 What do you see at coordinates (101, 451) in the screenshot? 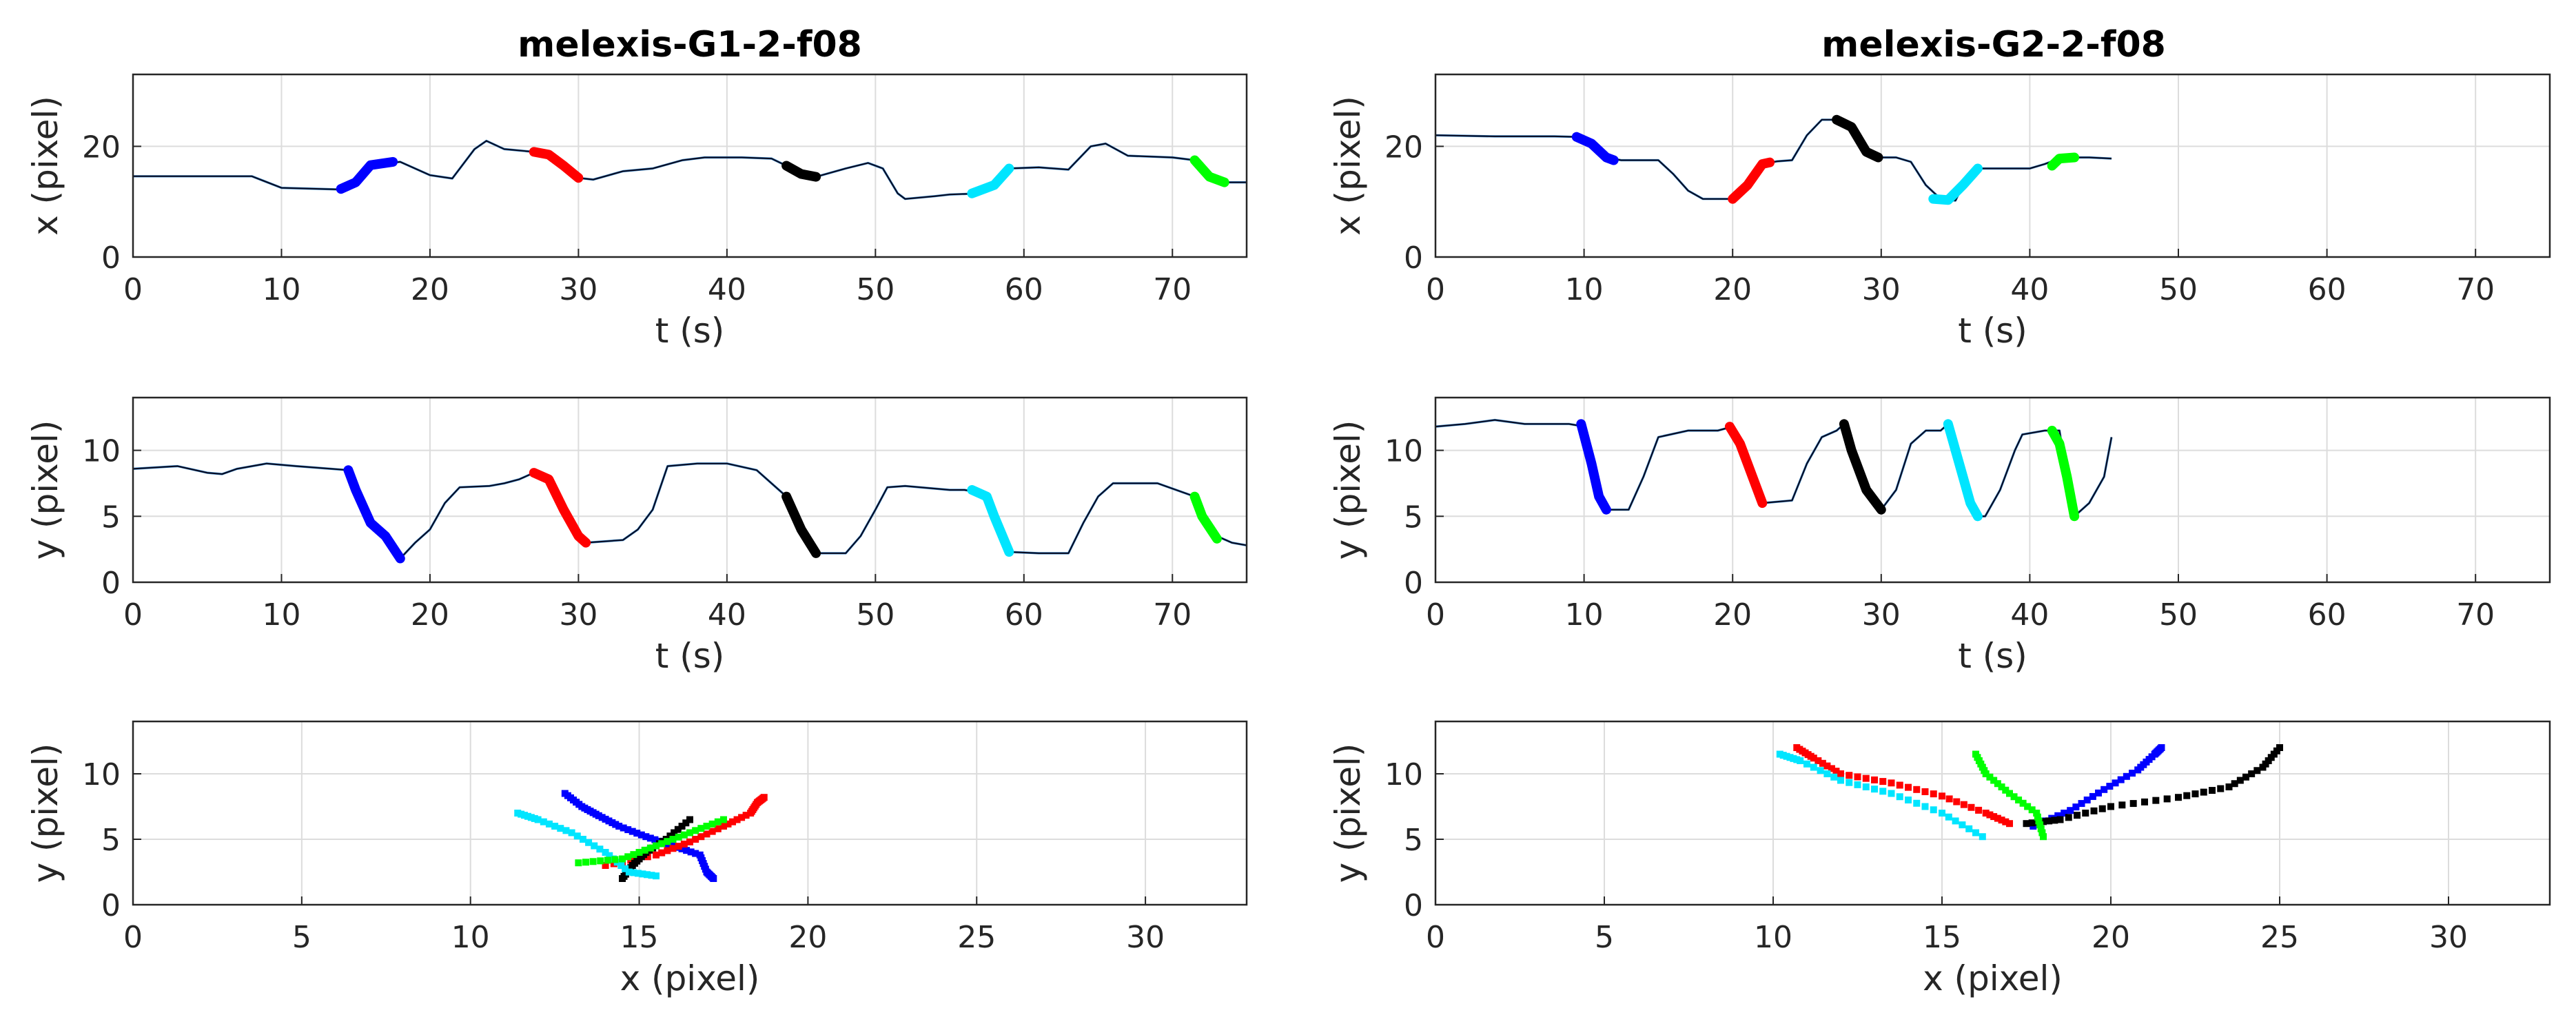
I see `g1-yt-ytick-label: 10` at bounding box center [101, 451].